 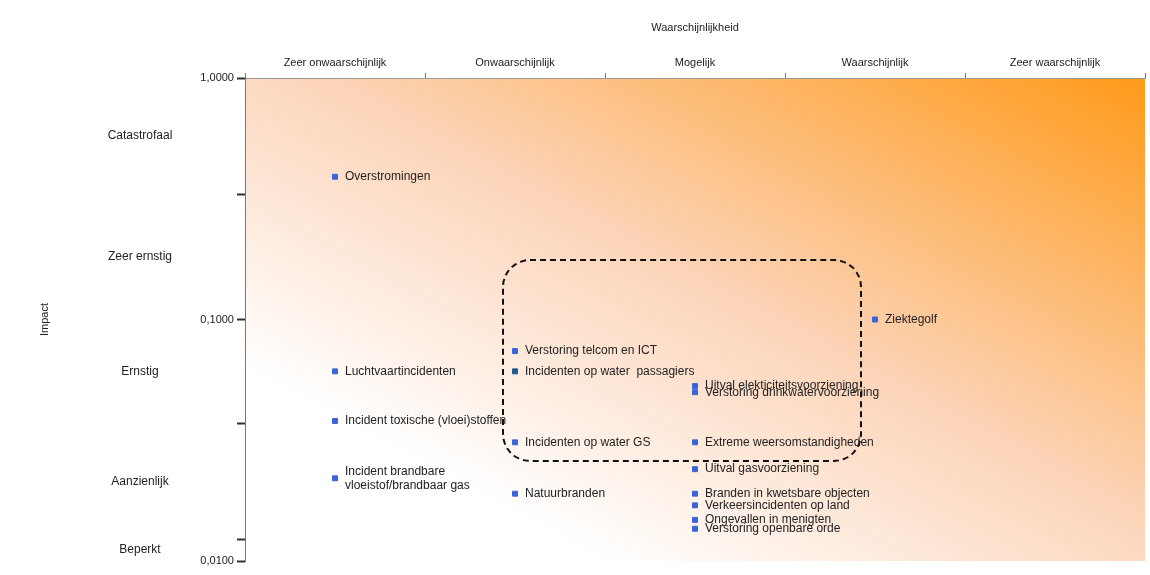 I want to click on annotation: Verstoring telcom en ICT, so click(x=591, y=350).